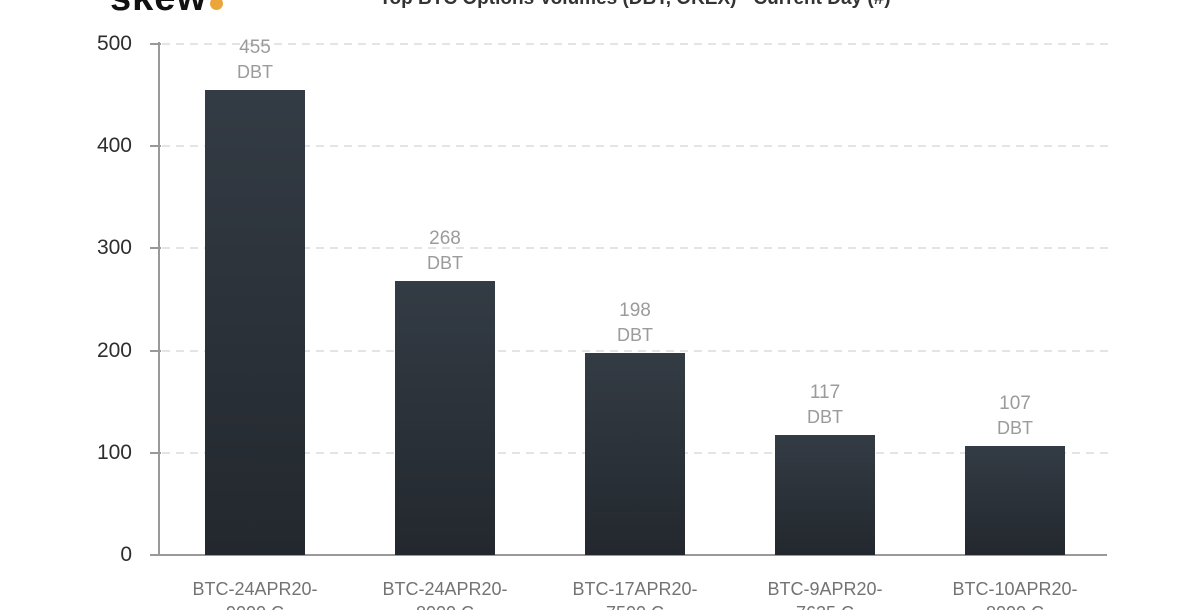 This screenshot has height=610, width=1200. I want to click on x-tick-label-line: BTC-17APR20-, so click(635, 589).